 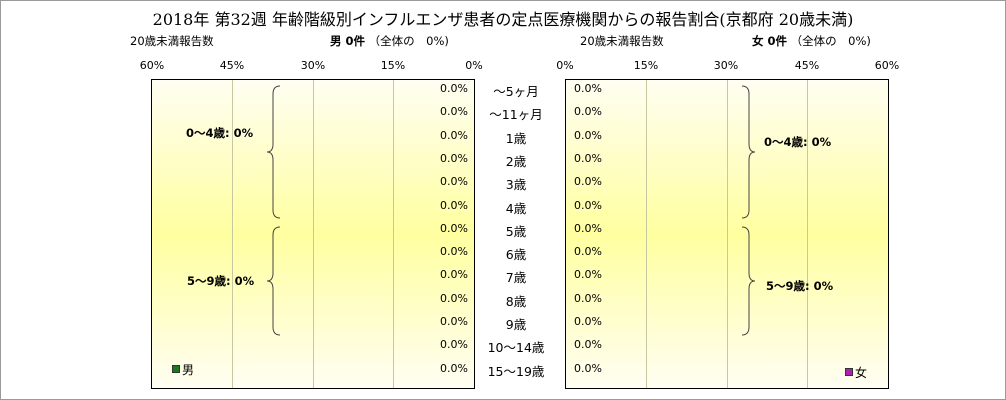 What do you see at coordinates (516, 161) in the screenshot?
I see `age-category-label: 2歳` at bounding box center [516, 161].